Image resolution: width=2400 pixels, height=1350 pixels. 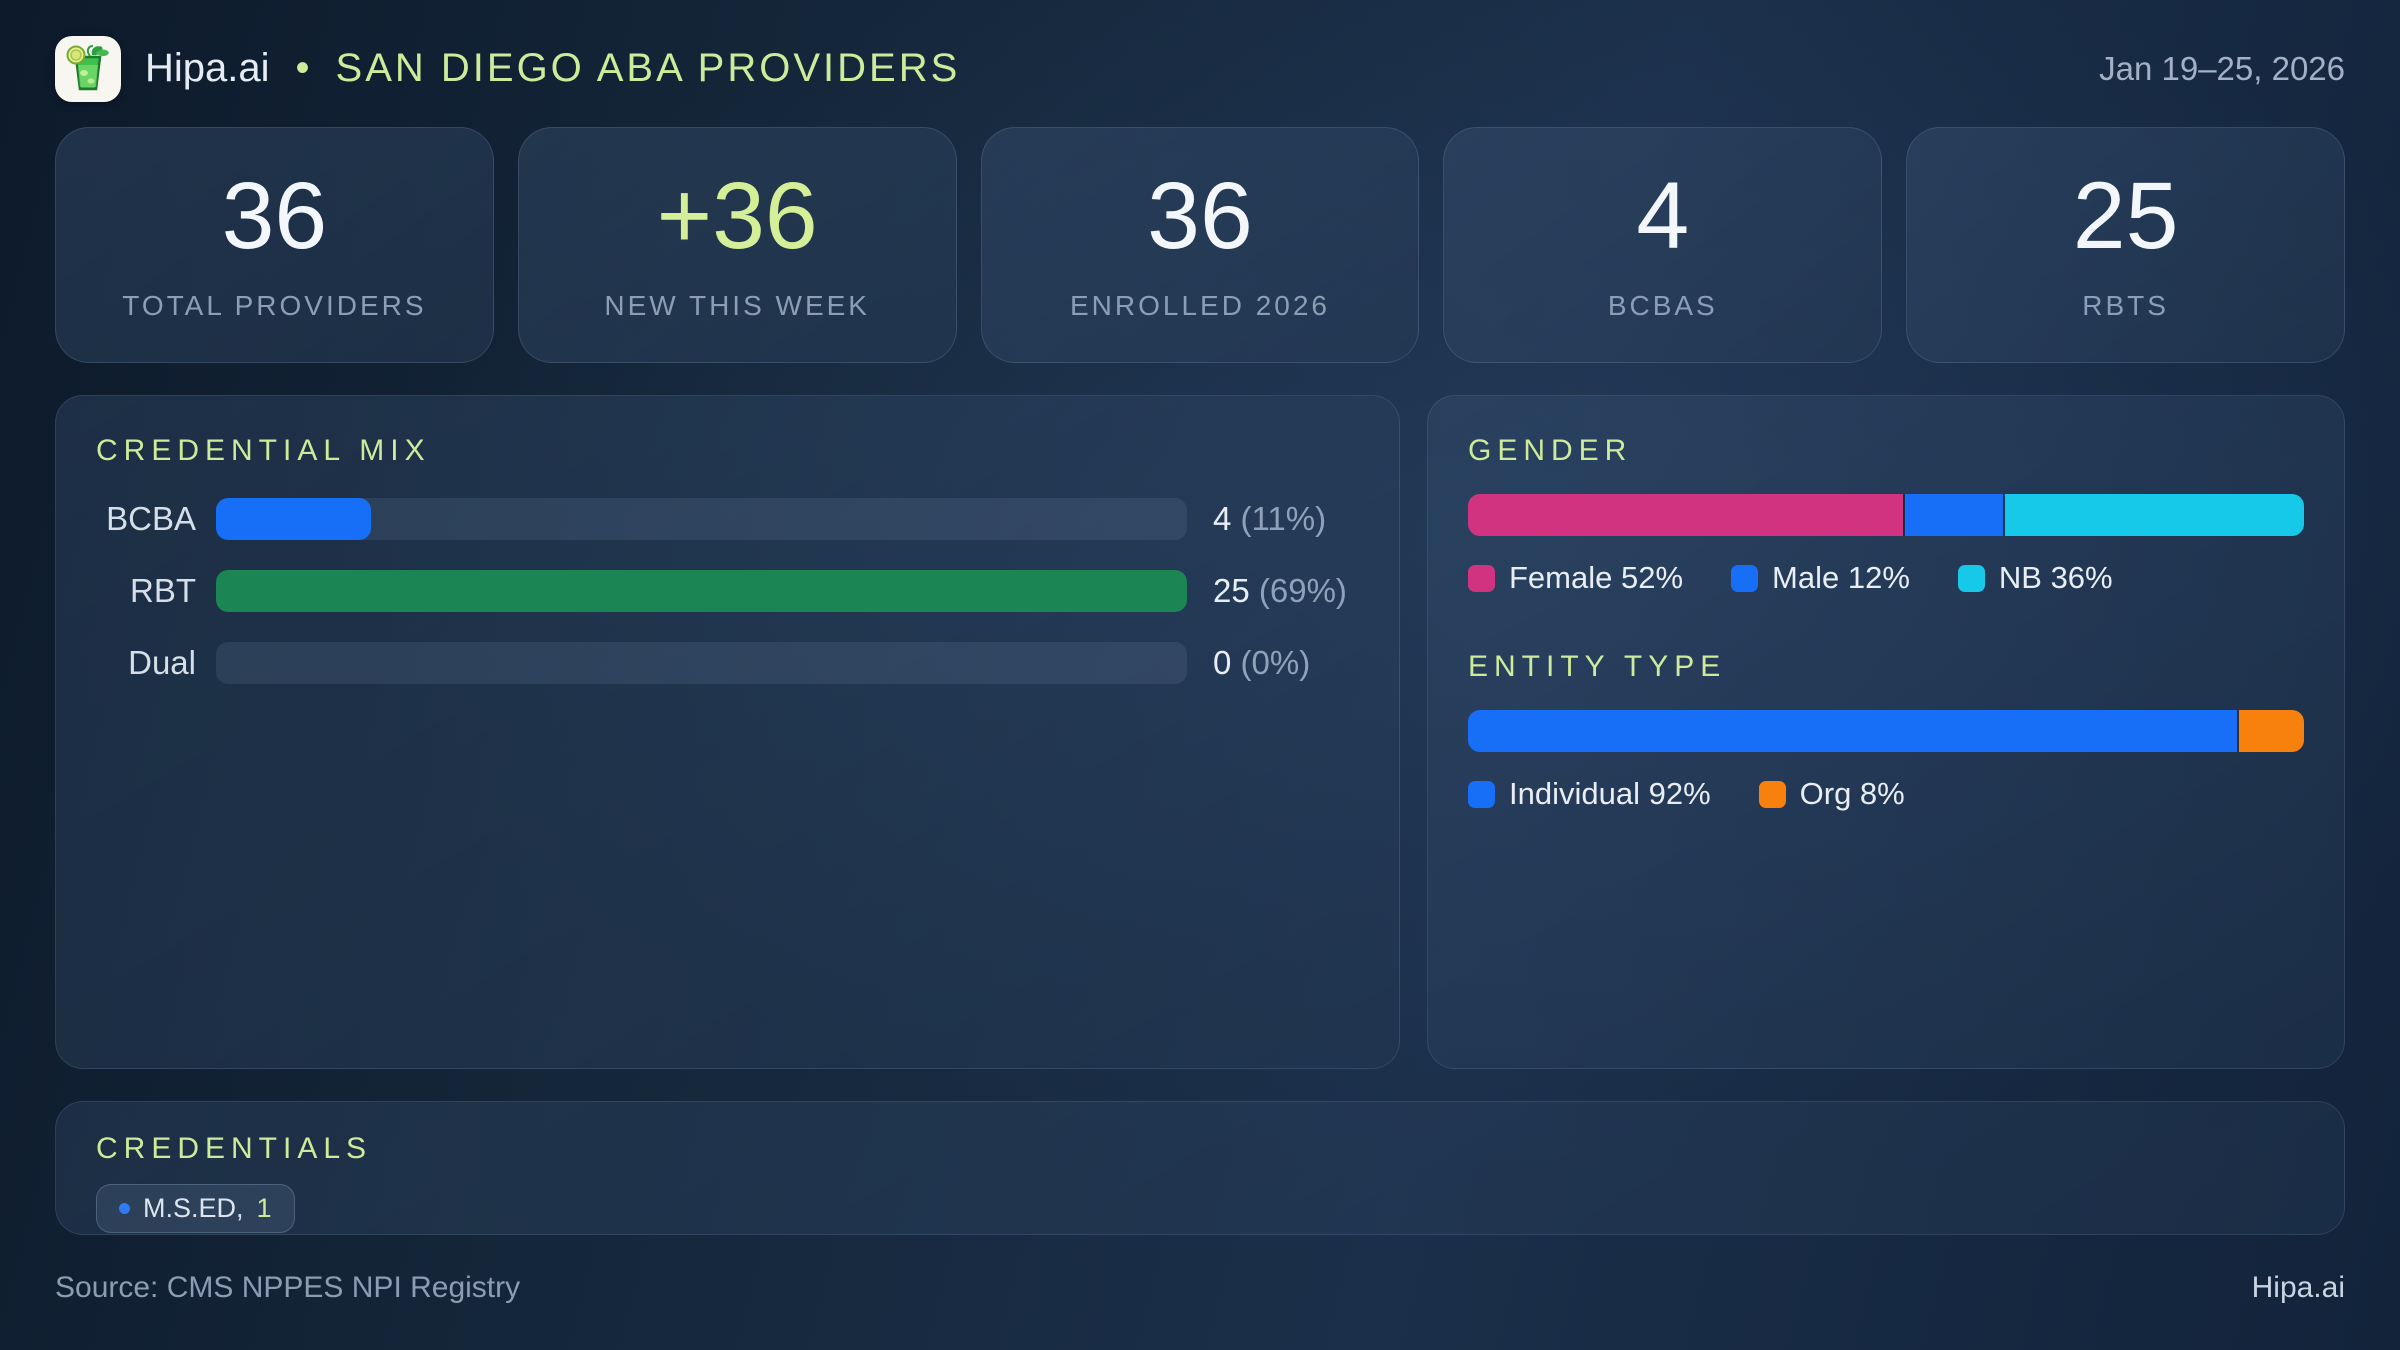 I want to click on credential-row-value: 25 (69%), so click(x=1273, y=591).